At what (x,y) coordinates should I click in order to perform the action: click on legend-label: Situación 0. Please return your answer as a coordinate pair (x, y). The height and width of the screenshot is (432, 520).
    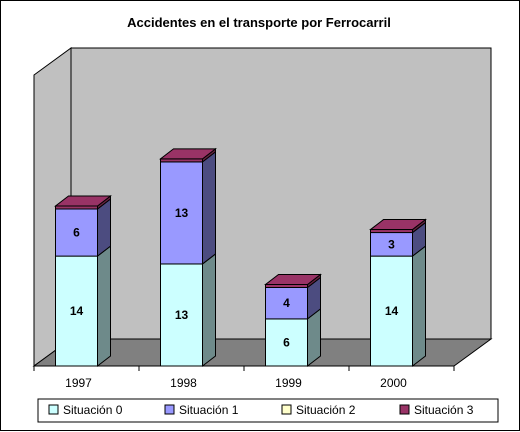
    Looking at the image, I should click on (93, 410).